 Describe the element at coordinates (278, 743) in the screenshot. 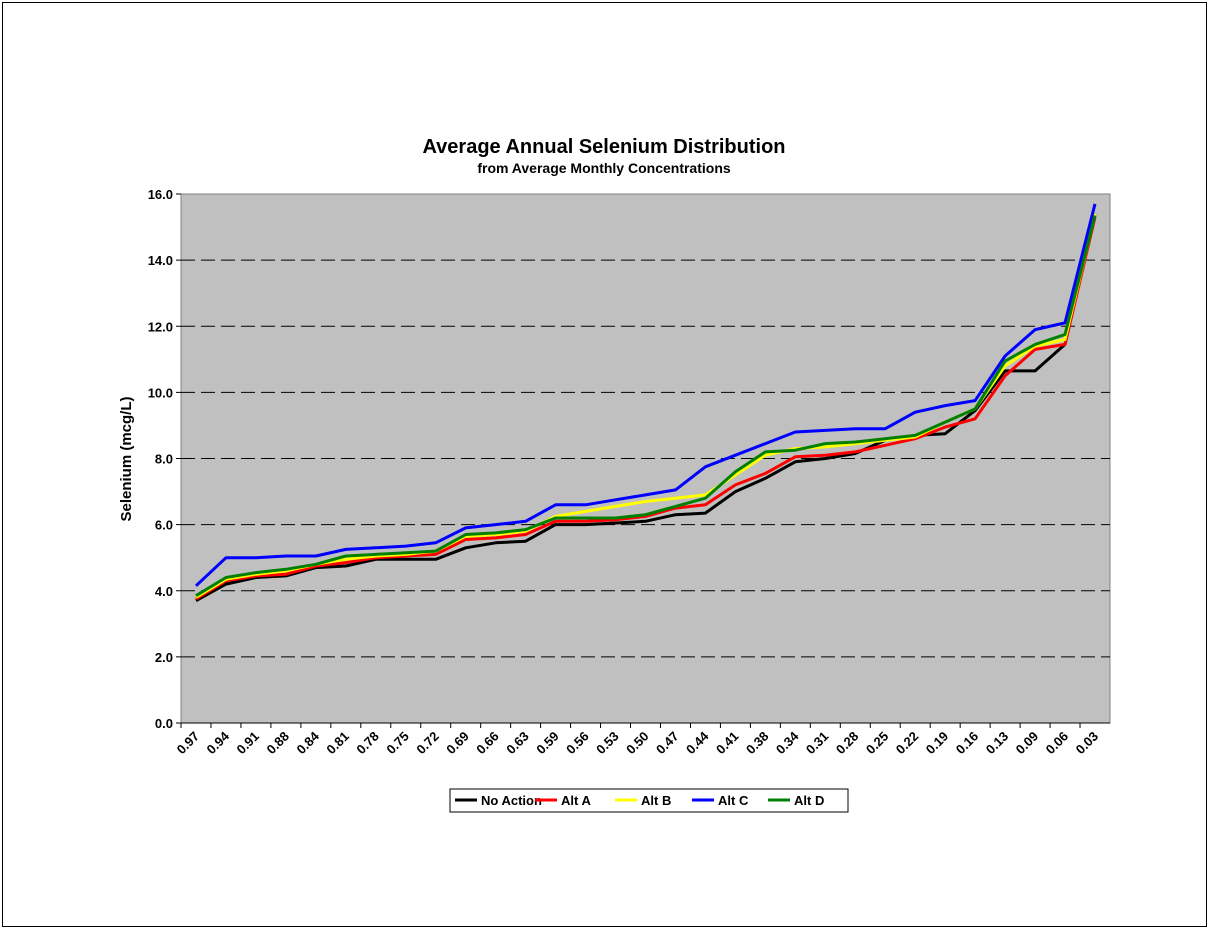

I see `x-tick-label: 0.88` at that location.